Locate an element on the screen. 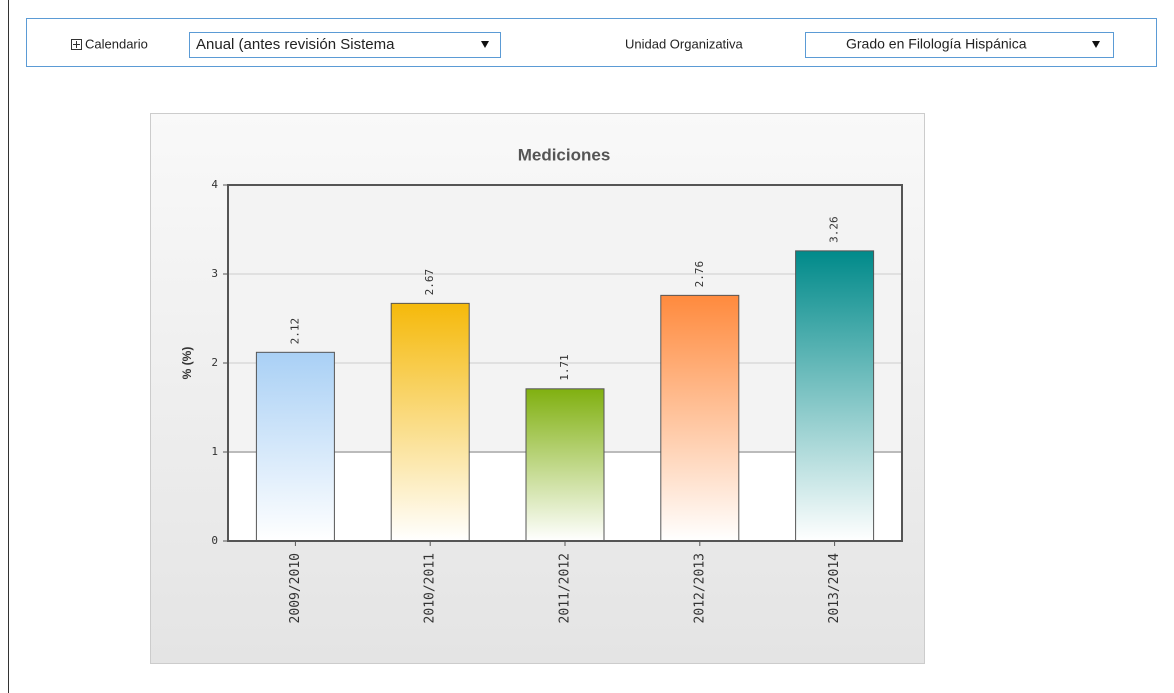 The width and height of the screenshot is (1174, 693). calendar-label: Calendario is located at coordinates (116, 43).